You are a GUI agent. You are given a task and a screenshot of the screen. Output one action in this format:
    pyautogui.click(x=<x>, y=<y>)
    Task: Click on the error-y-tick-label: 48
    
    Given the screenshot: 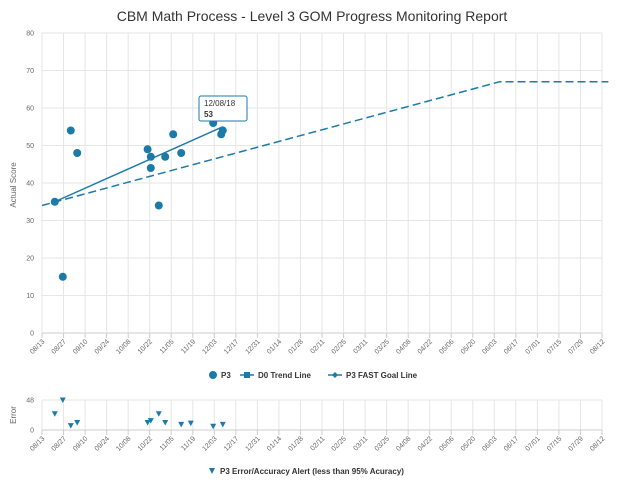 What is the action you would take?
    pyautogui.click(x=30, y=401)
    